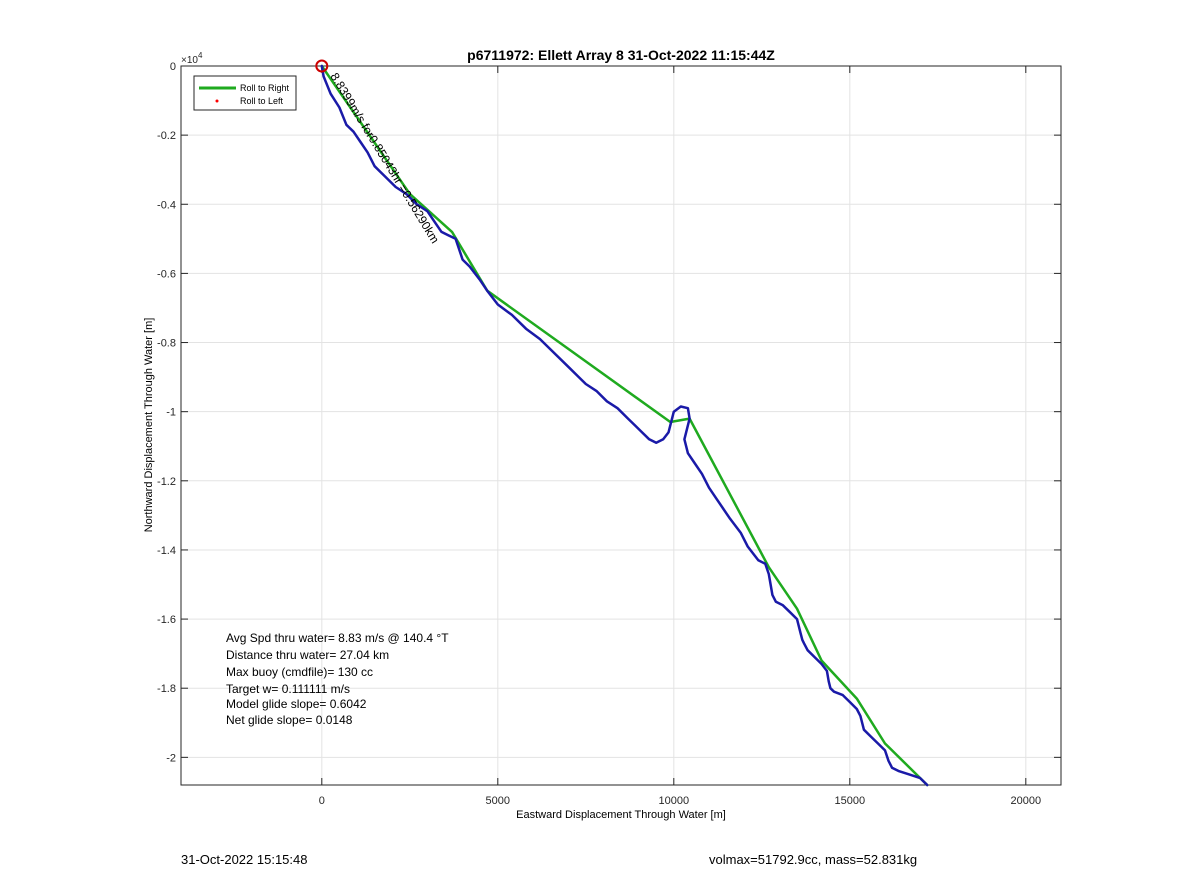 The height and width of the screenshot is (885, 1200). I want to click on x-tick-label: 10000, so click(674, 801).